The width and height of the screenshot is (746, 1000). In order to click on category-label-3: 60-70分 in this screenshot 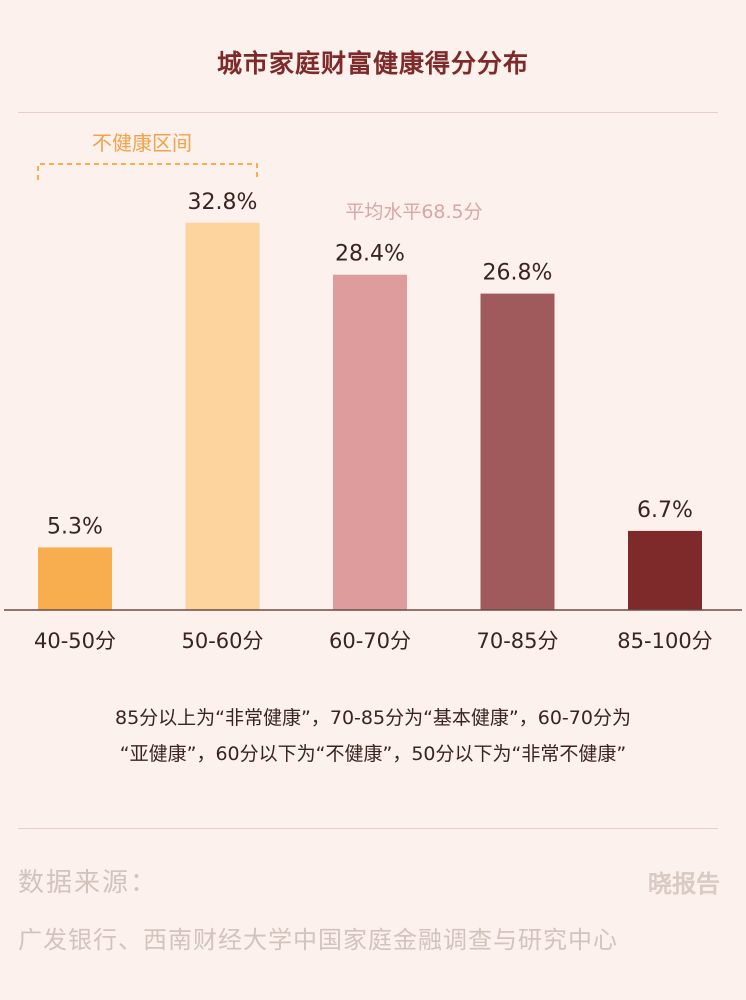, I will do `click(370, 641)`.